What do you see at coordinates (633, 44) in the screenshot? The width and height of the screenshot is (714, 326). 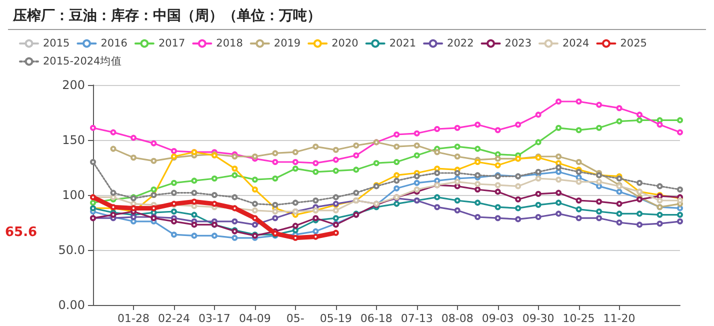 I see `legend-label: 2025` at bounding box center [633, 44].